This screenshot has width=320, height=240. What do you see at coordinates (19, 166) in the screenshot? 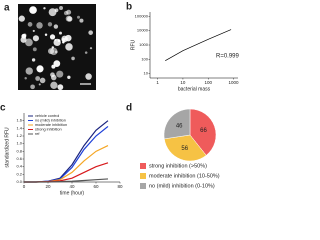
I see `y-tick-label: 0.4` at bounding box center [19, 166].